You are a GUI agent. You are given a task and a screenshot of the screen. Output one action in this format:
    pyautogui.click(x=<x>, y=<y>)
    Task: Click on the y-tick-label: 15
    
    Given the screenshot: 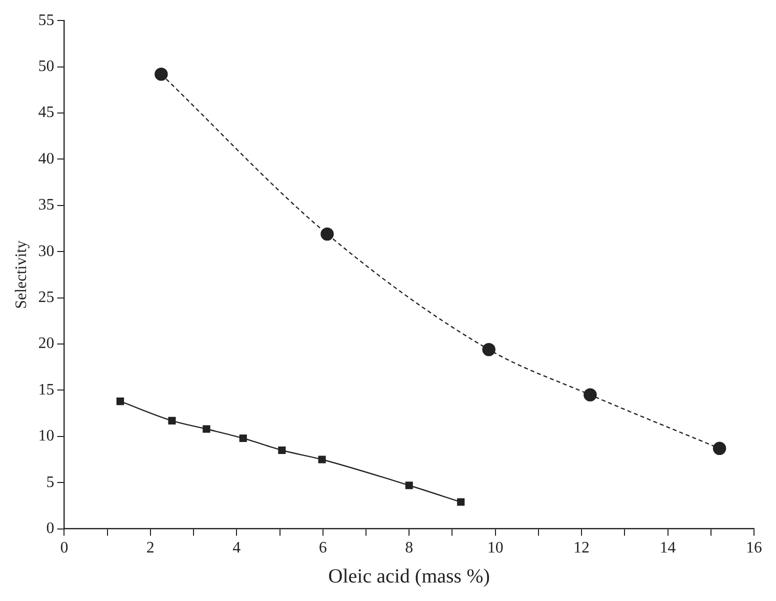 What is the action you would take?
    pyautogui.click(x=46, y=389)
    